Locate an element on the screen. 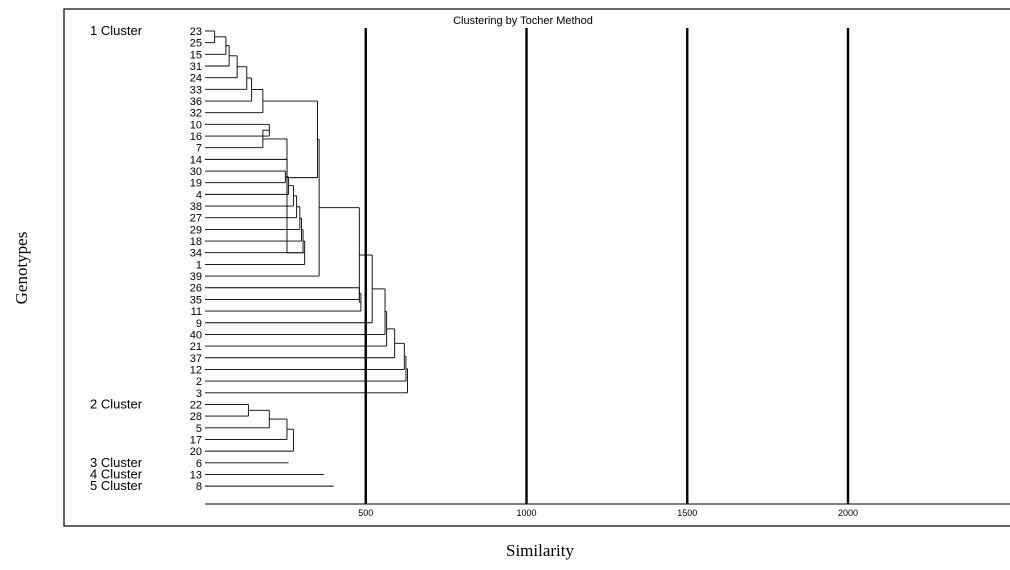 The image size is (1010, 570). leaf-label-9: 9 is located at coordinates (199, 324).